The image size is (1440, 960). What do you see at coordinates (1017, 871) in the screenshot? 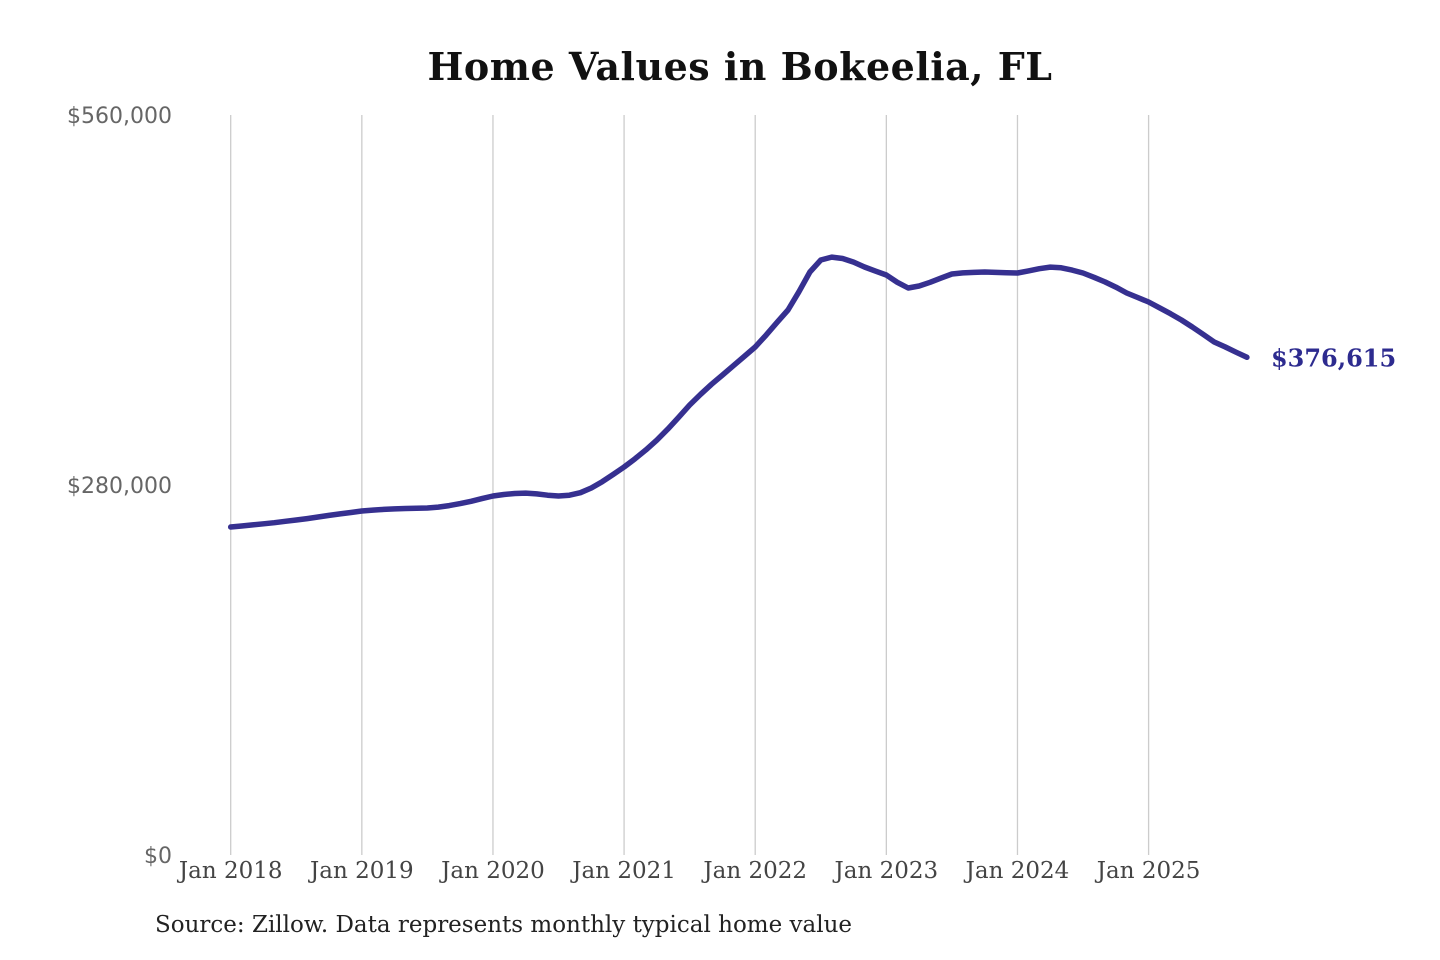
I see `x-axis-label: Jan 2024` at bounding box center [1017, 871].